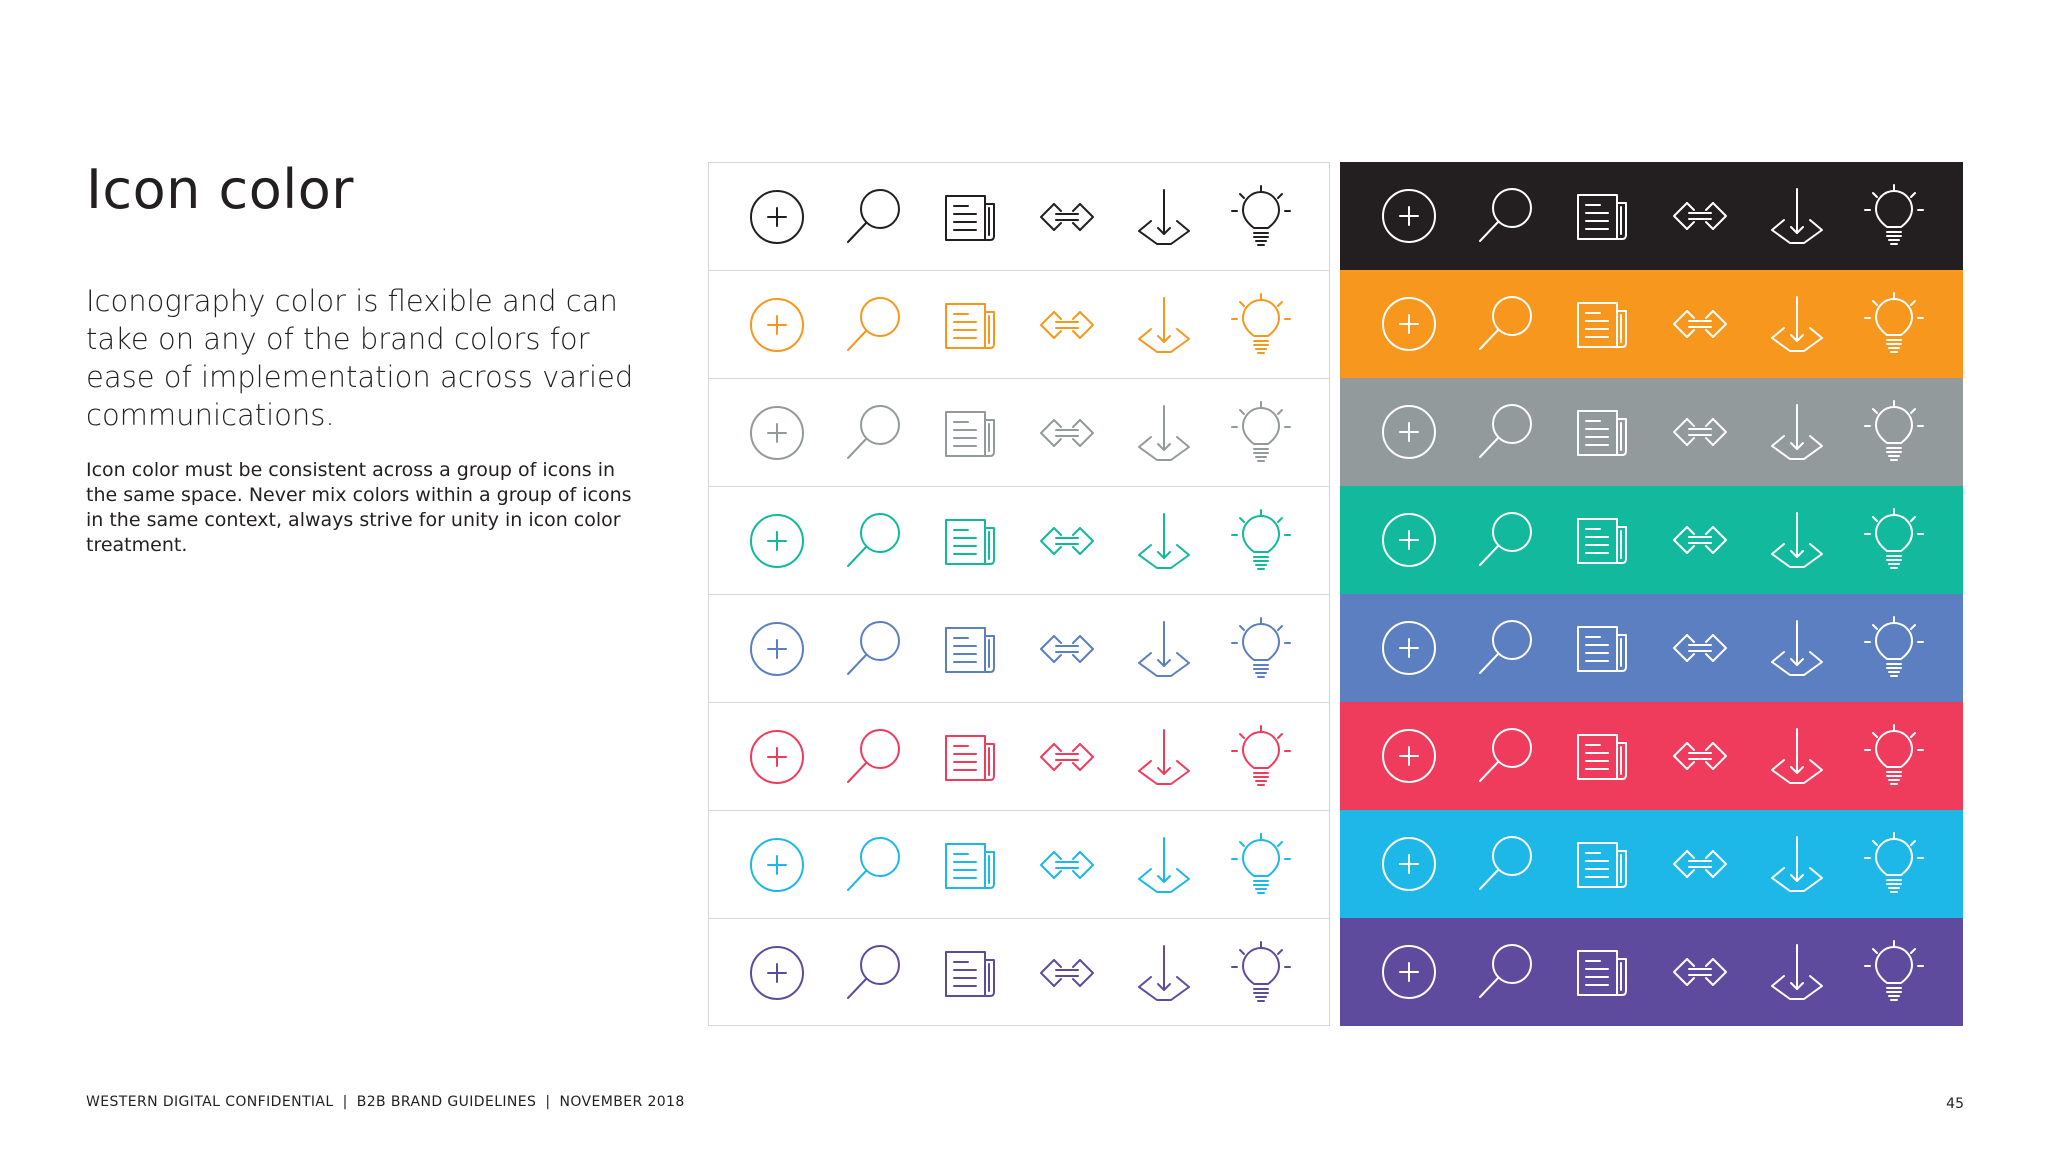 This screenshot has width=2048, height=1160. I want to click on footer-date: NOVEMBER 2018, so click(622, 1102).